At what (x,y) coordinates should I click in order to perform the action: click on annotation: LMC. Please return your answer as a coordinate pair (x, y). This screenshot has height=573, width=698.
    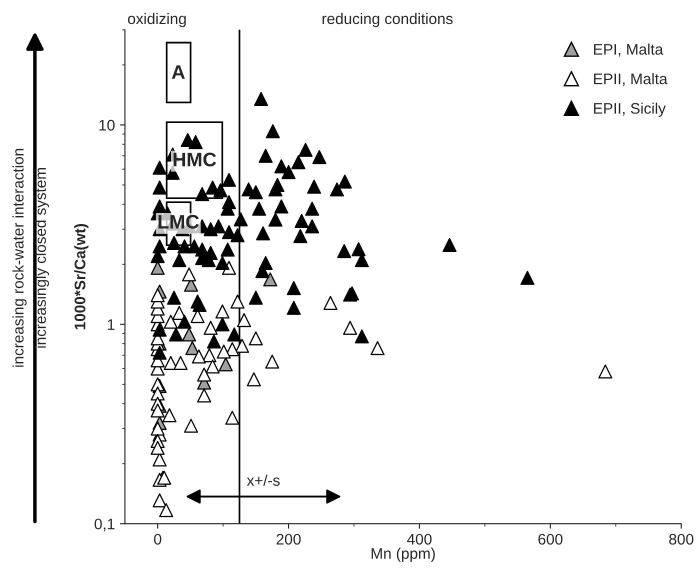
    Looking at the image, I should click on (178, 221).